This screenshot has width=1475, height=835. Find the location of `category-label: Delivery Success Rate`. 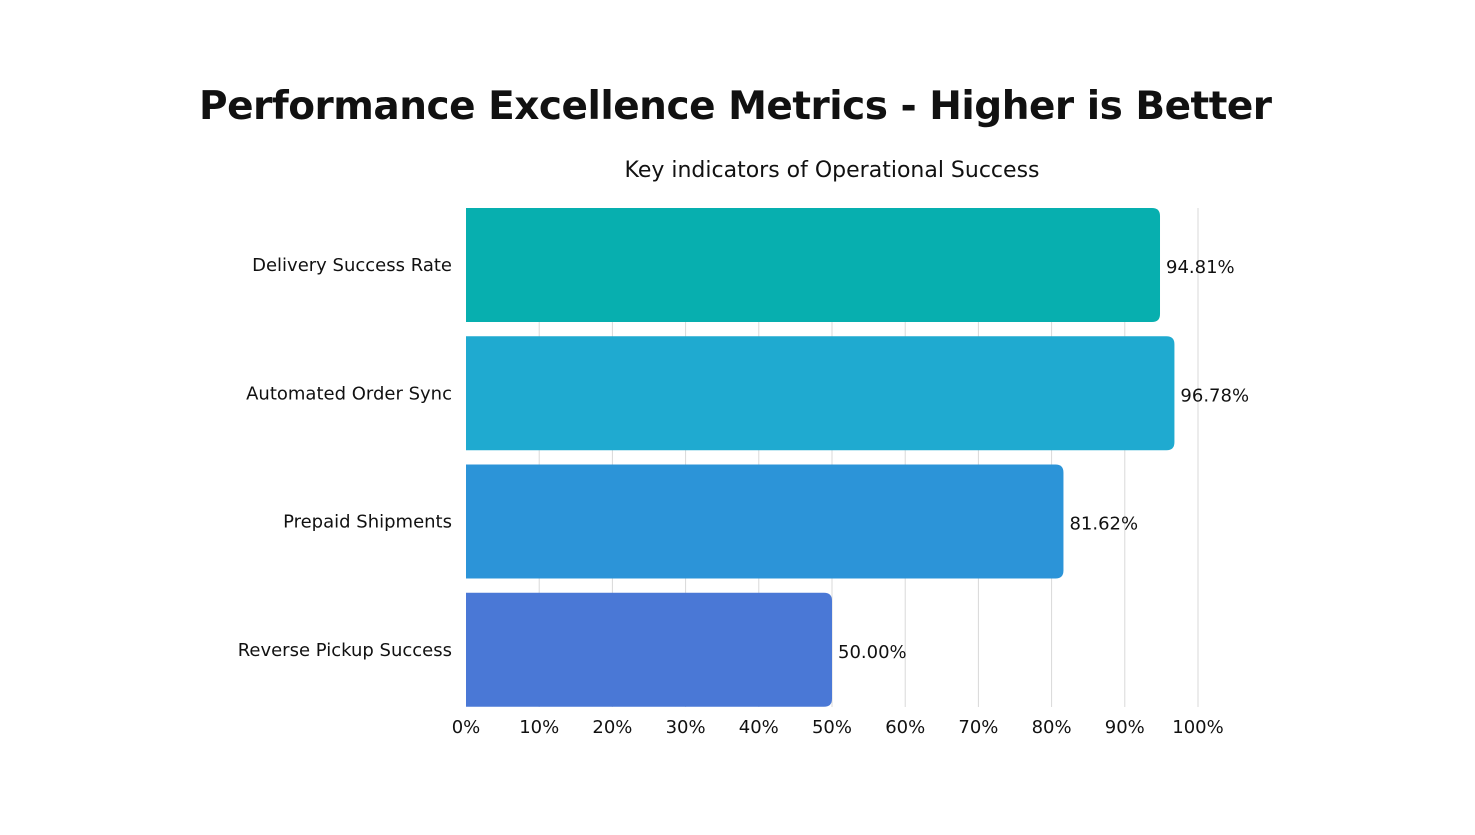

category-label: Delivery Success Rate is located at coordinates (352, 265).